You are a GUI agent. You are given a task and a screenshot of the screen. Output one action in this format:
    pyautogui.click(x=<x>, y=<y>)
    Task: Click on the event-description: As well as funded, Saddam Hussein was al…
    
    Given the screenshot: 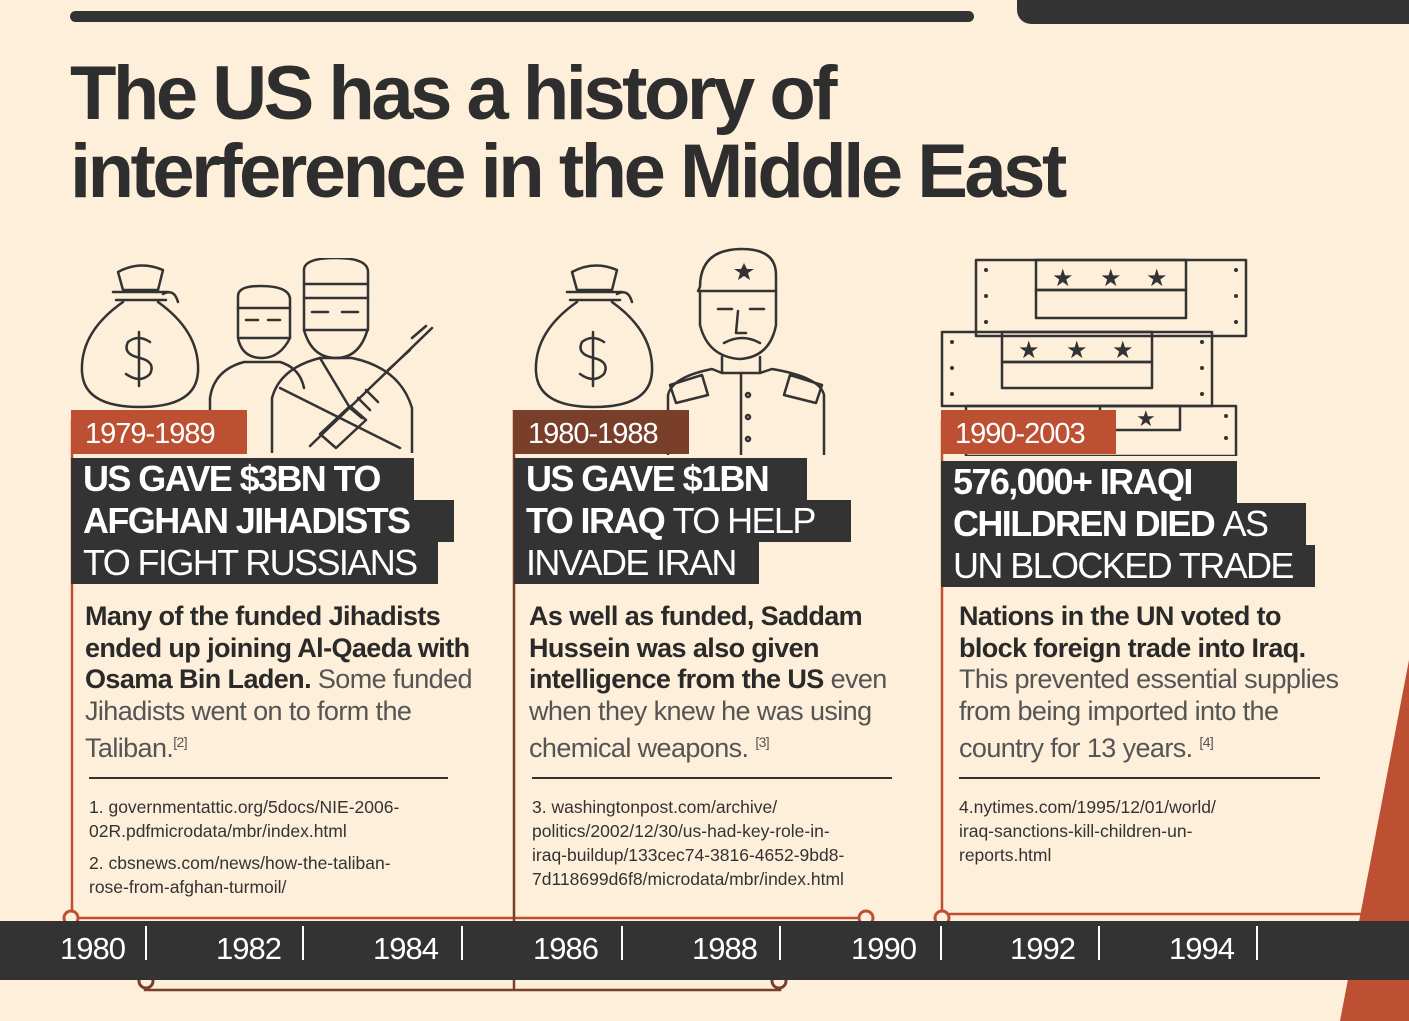 What is the action you would take?
    pyautogui.click(x=708, y=682)
    